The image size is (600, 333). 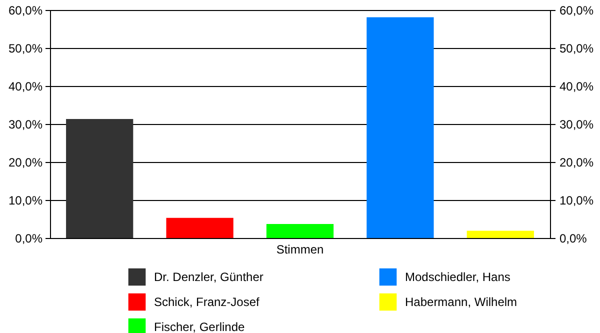 I want to click on text: 0,0%, so click(x=573, y=239).